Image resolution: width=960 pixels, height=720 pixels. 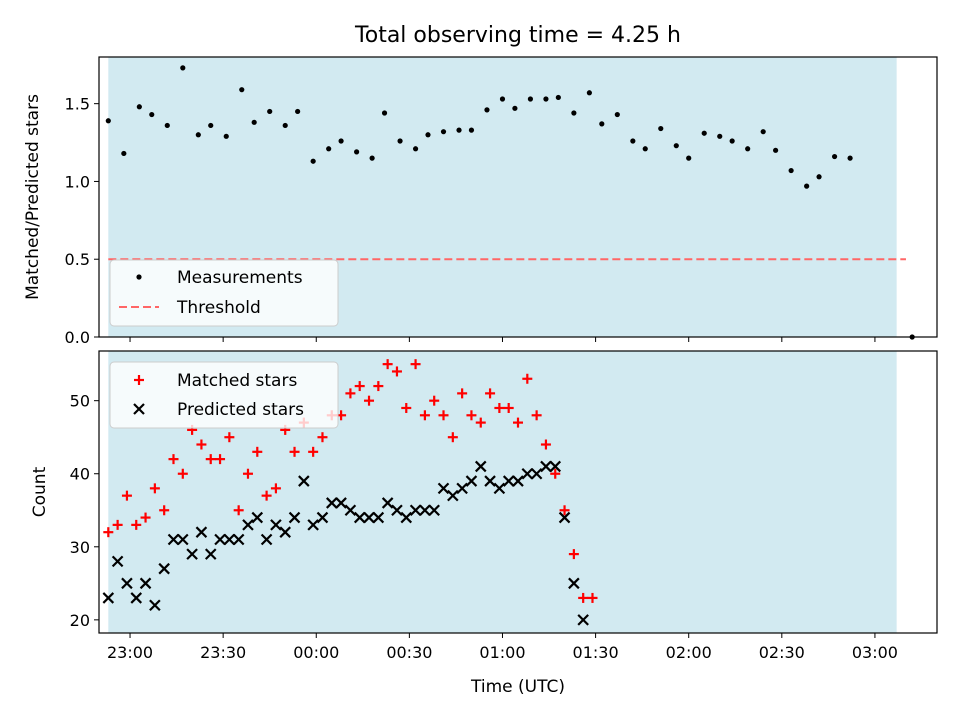 What do you see at coordinates (80, 547) in the screenshot?
I see `count-y-tick-label: 30` at bounding box center [80, 547].